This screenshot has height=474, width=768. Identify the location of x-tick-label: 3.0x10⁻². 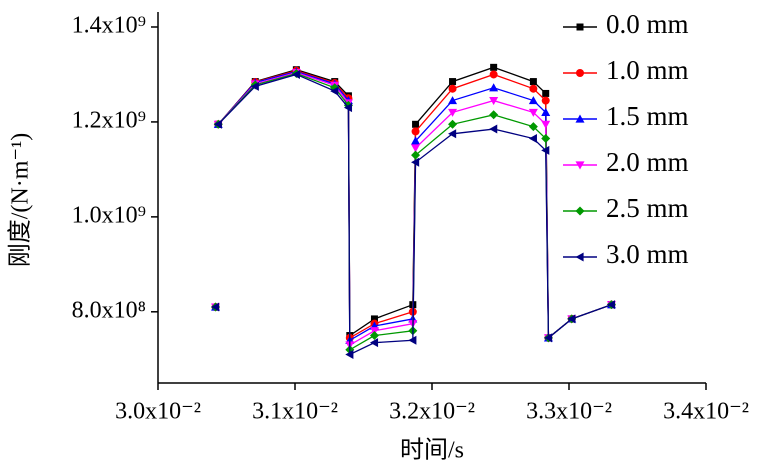
(158, 412).